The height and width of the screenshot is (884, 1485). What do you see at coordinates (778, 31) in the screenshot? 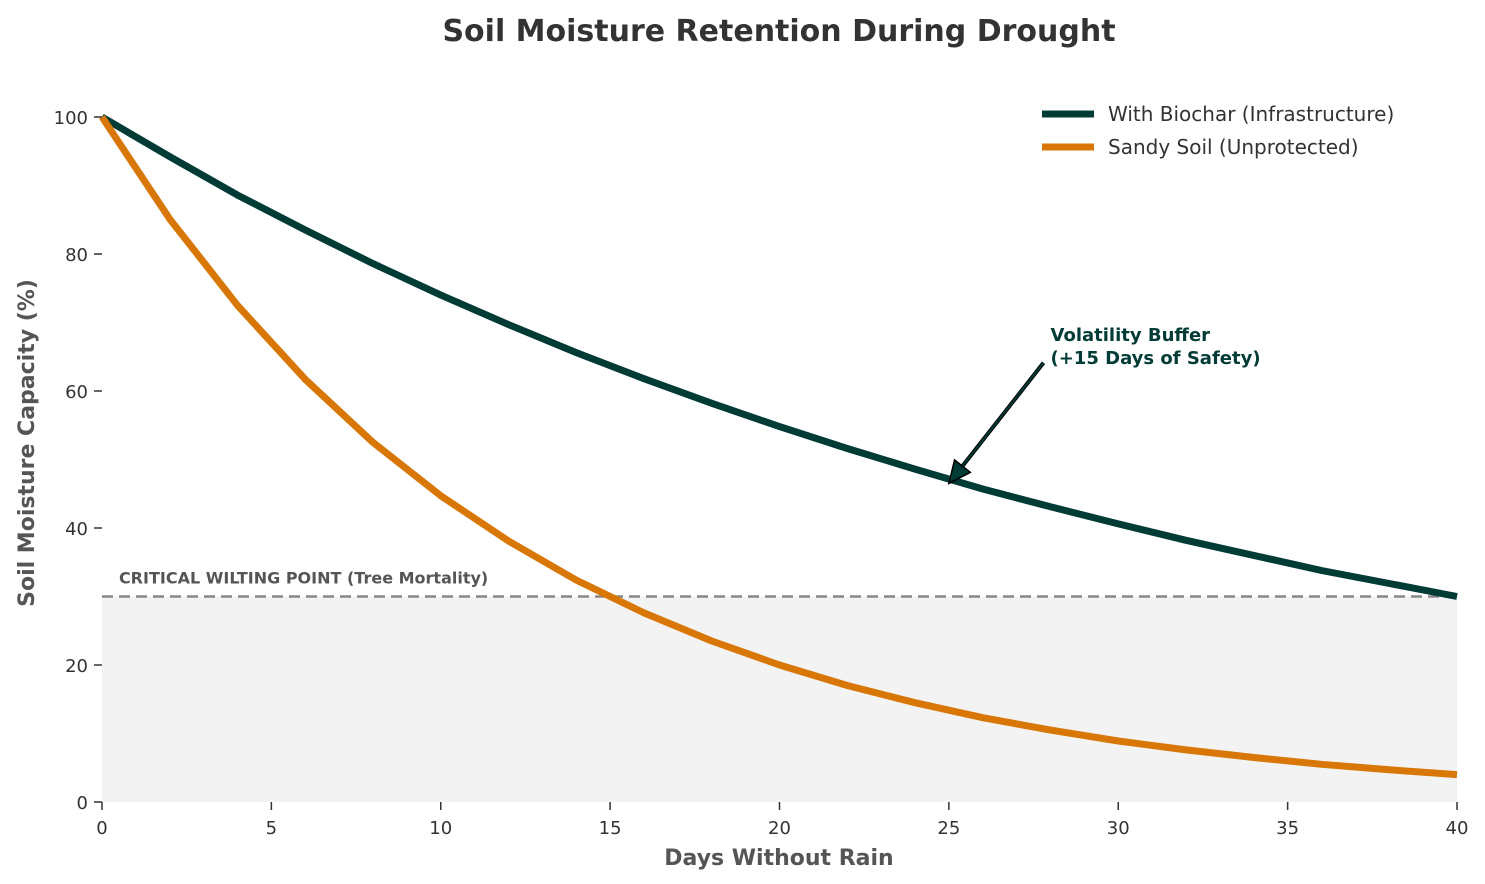
I see `chart-title: Soil Moisture Retention During Drought` at bounding box center [778, 31].